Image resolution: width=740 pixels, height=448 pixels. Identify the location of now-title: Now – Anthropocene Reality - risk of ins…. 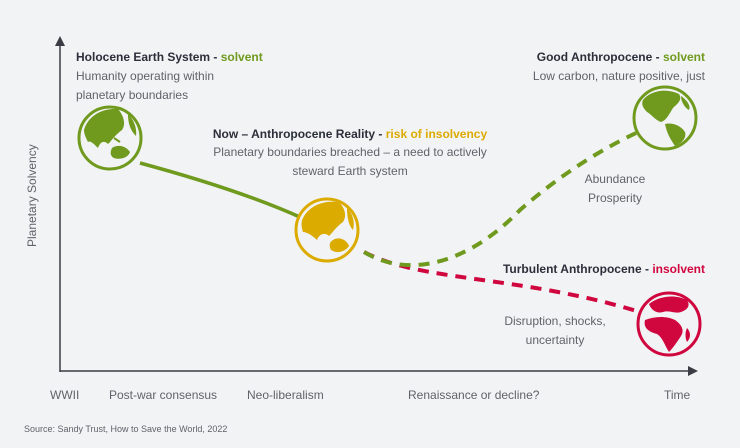
(350, 134).